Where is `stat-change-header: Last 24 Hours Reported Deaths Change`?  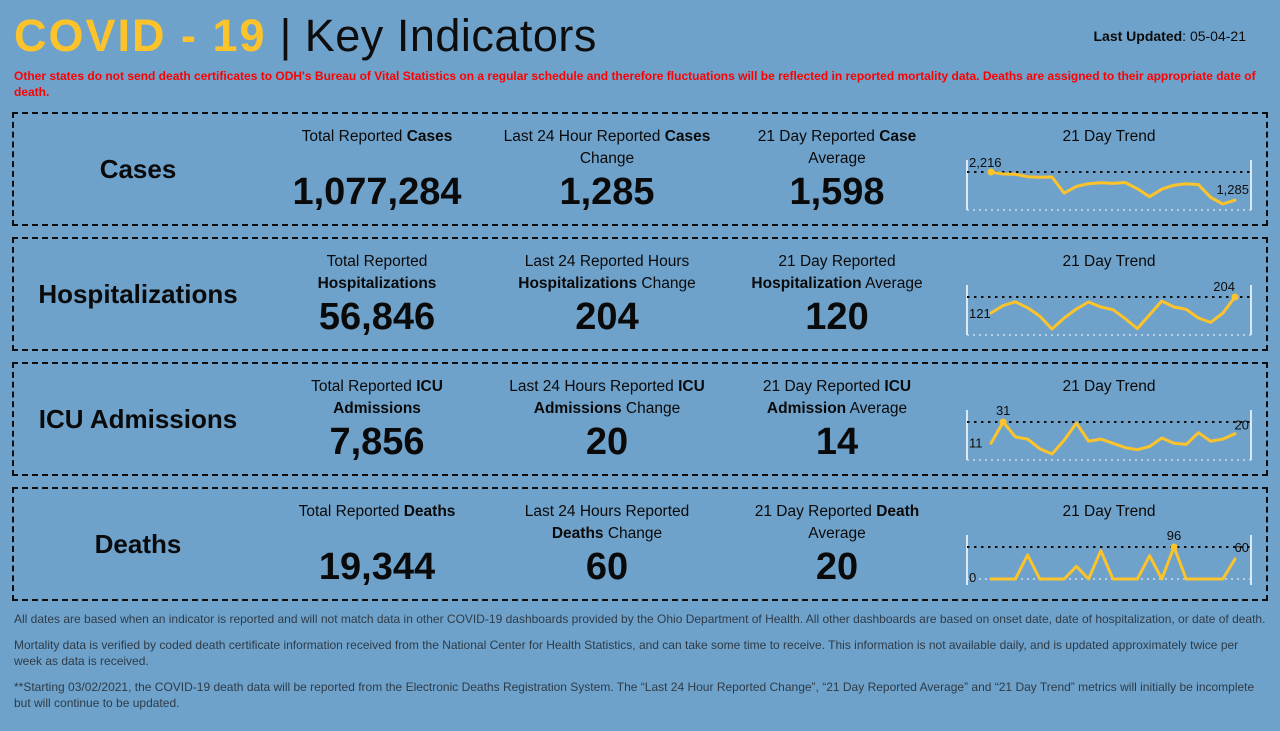 stat-change-header: Last 24 Hours Reported Deaths Change is located at coordinates (607, 524).